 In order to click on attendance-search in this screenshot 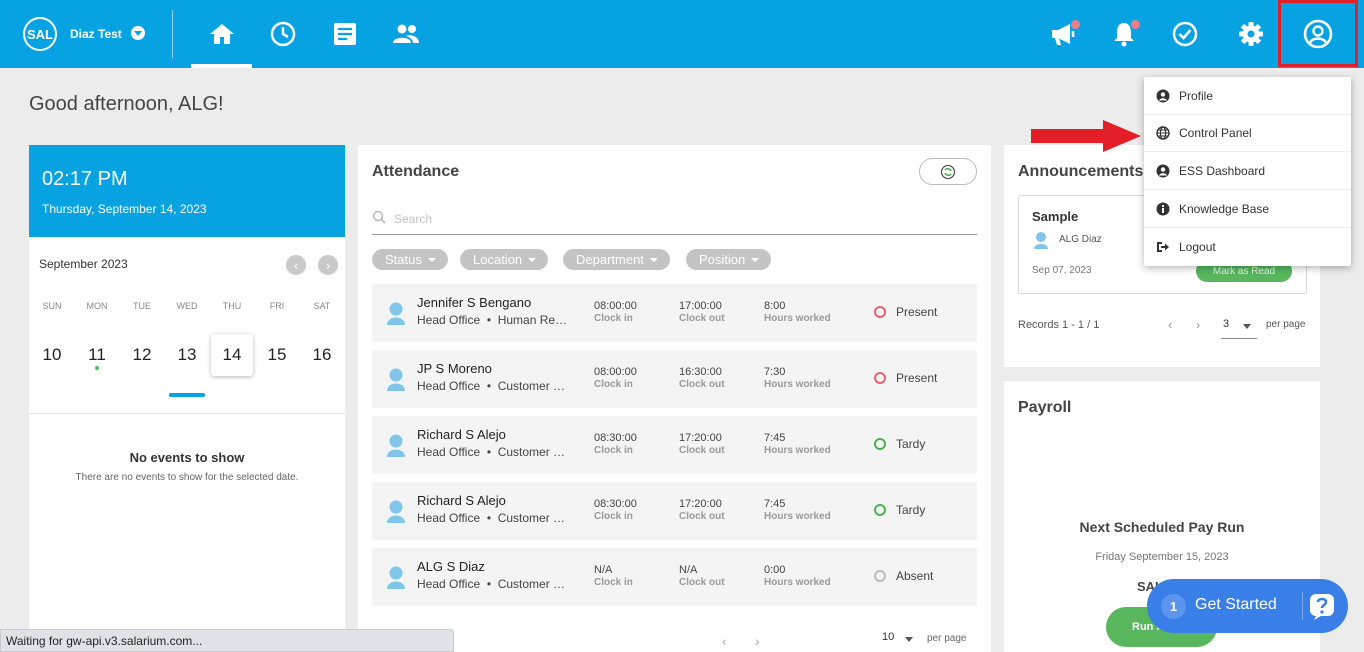, I will do `click(674, 221)`.